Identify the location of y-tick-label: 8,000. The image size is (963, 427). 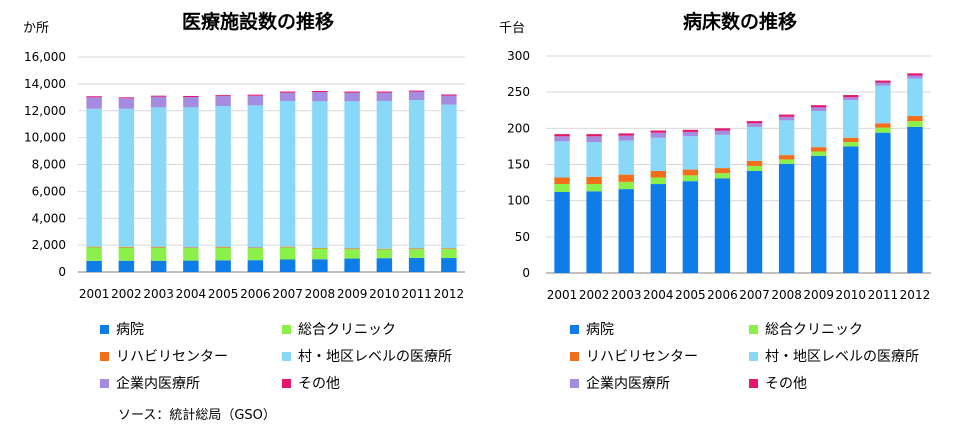
(49, 165).